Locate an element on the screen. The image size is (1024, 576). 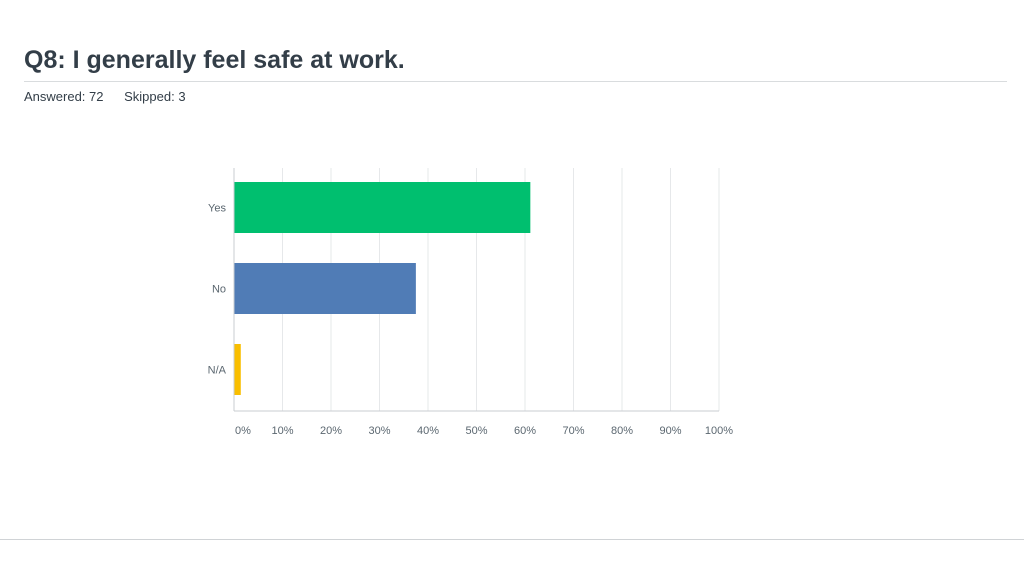
chart-tick-labels: 0% 10% 20% 30% 40% 50% 60% 70% 80% 90% 100% is located at coordinates (484, 431).